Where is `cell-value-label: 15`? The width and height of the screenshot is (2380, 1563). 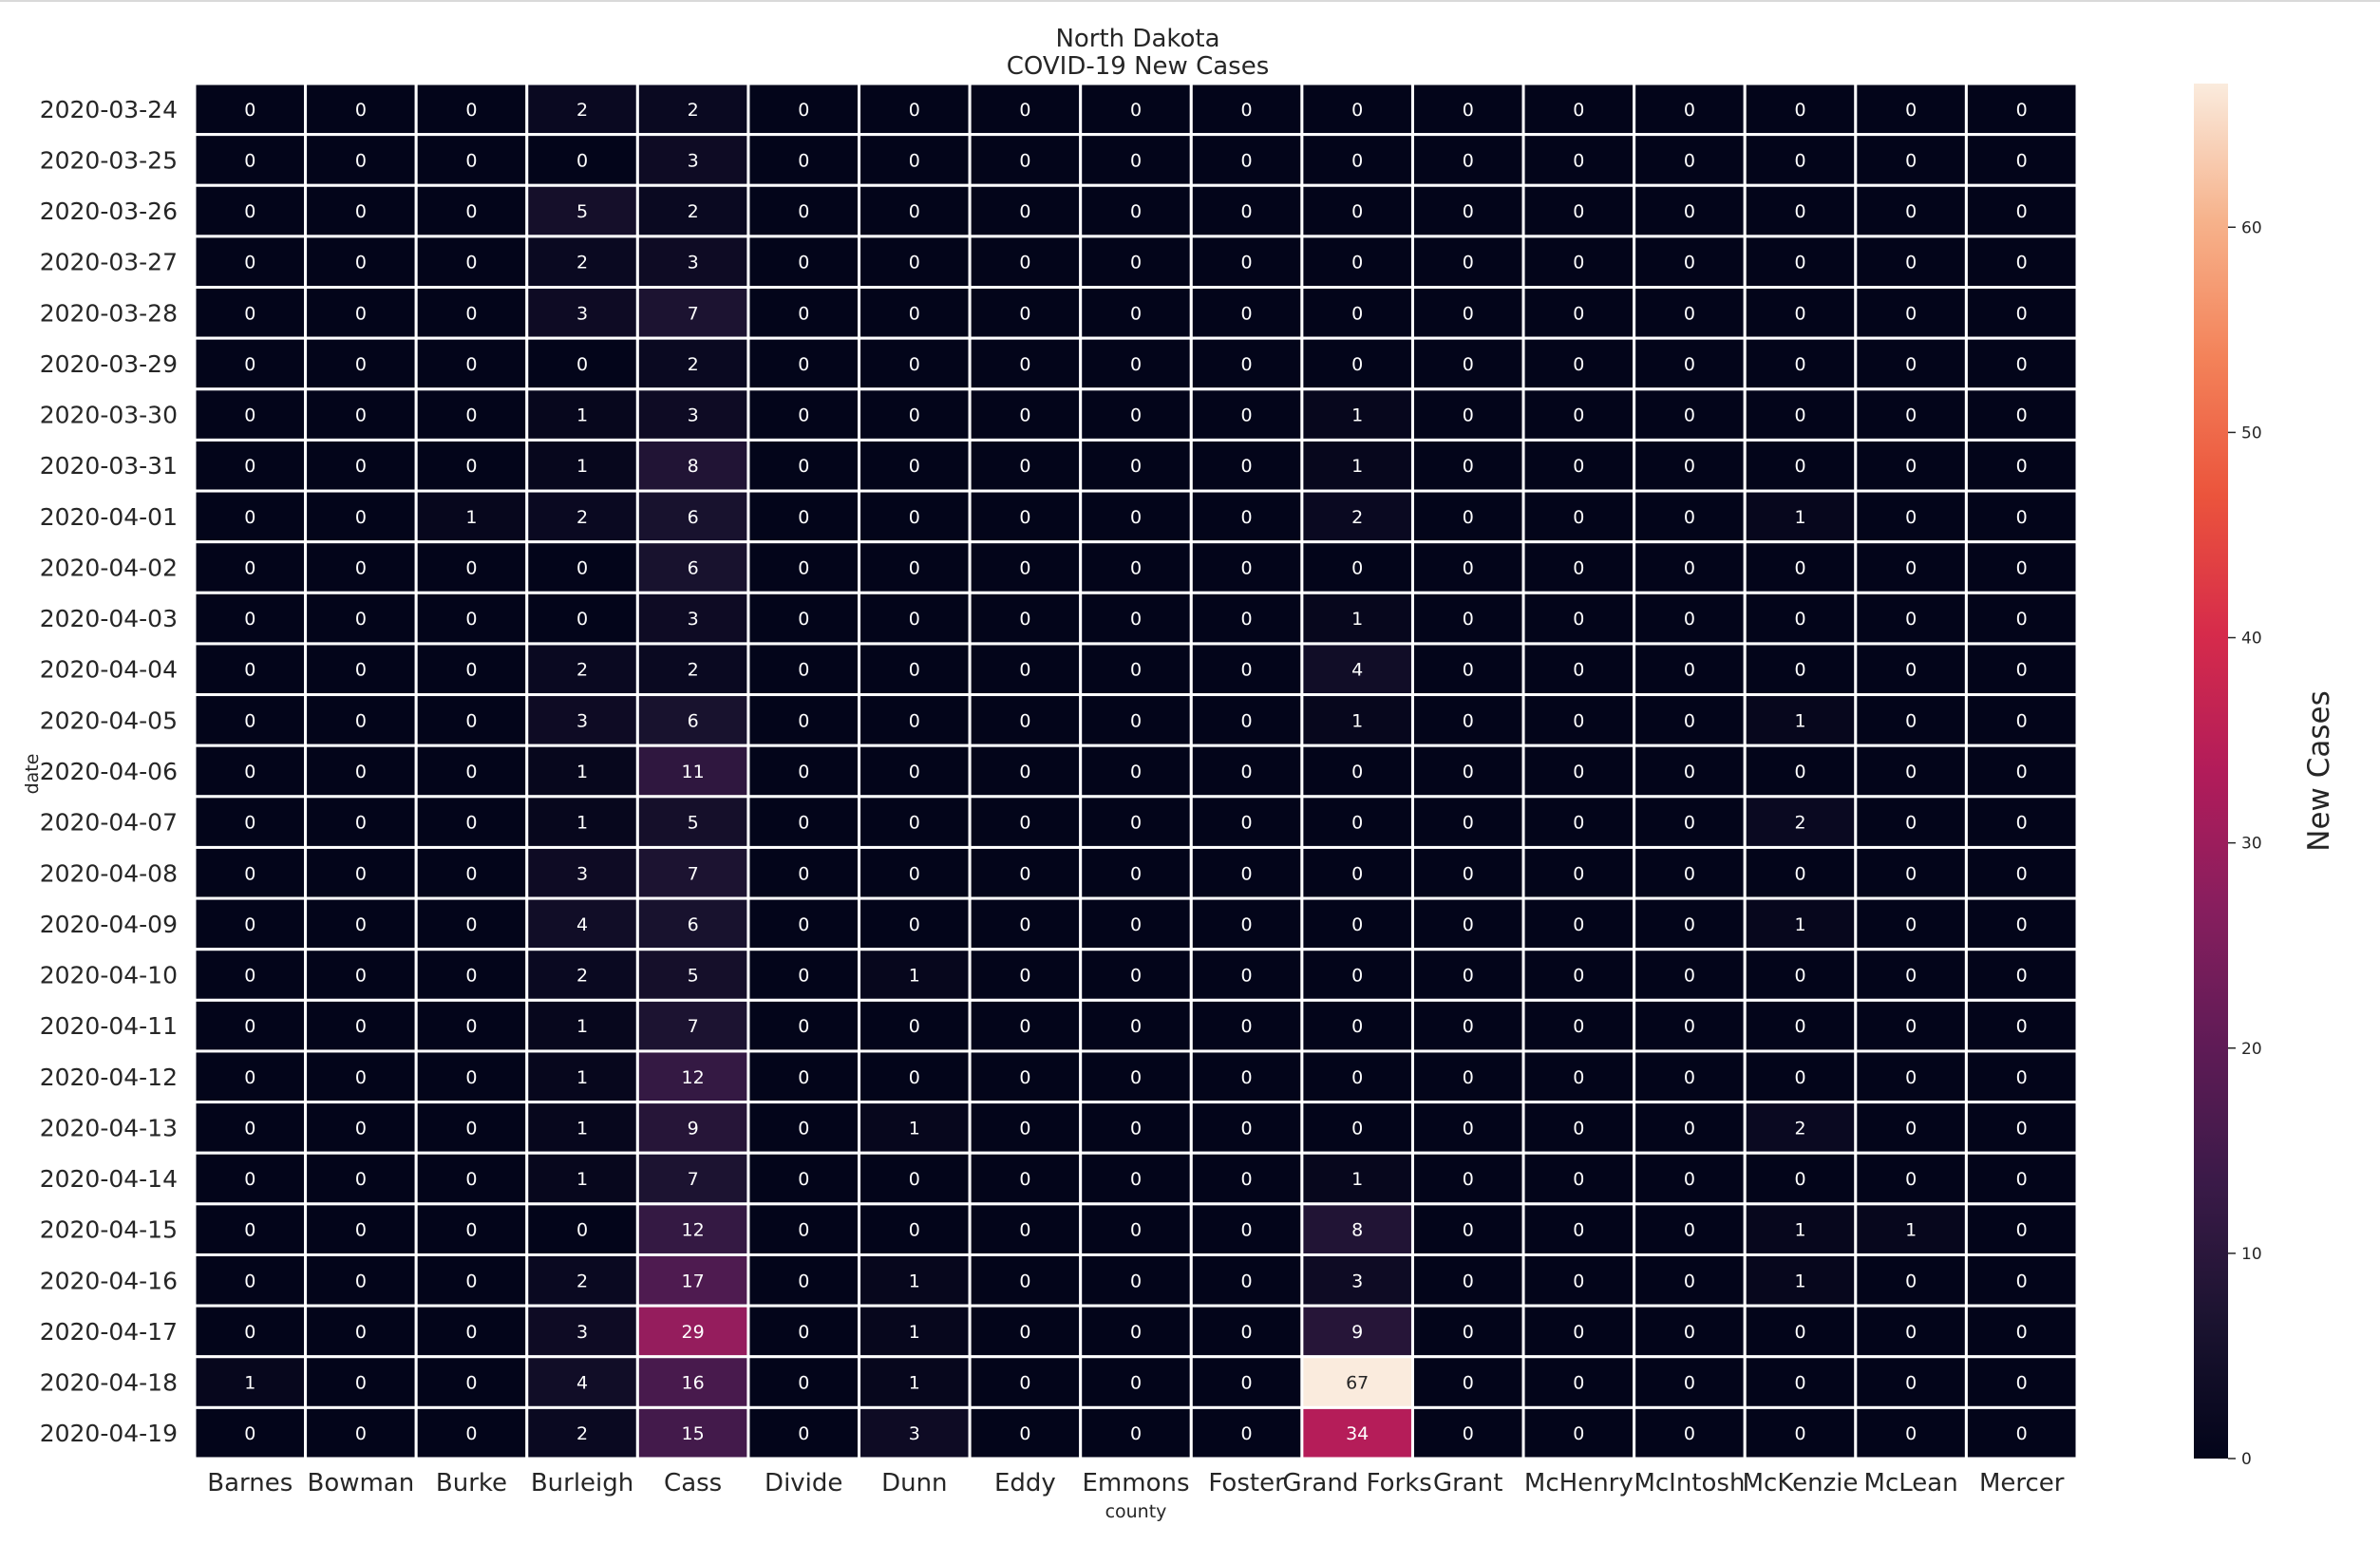
cell-value-label: 15 is located at coordinates (693, 1433).